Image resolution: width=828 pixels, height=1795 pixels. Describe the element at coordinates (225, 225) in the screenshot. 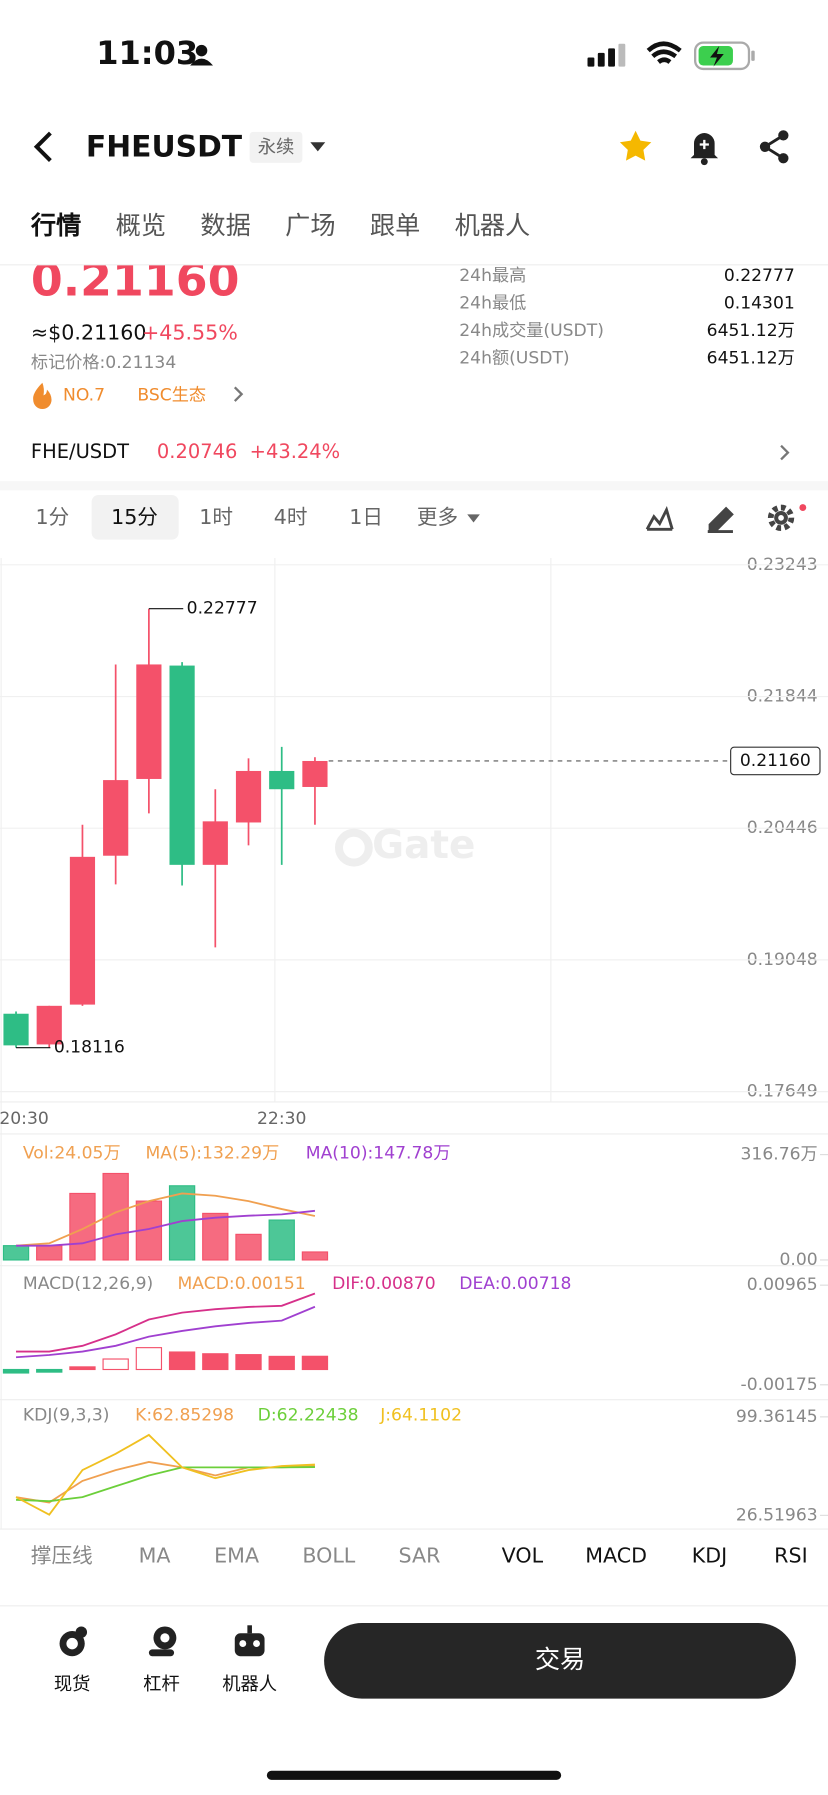

I see `tab: 数据` at that location.